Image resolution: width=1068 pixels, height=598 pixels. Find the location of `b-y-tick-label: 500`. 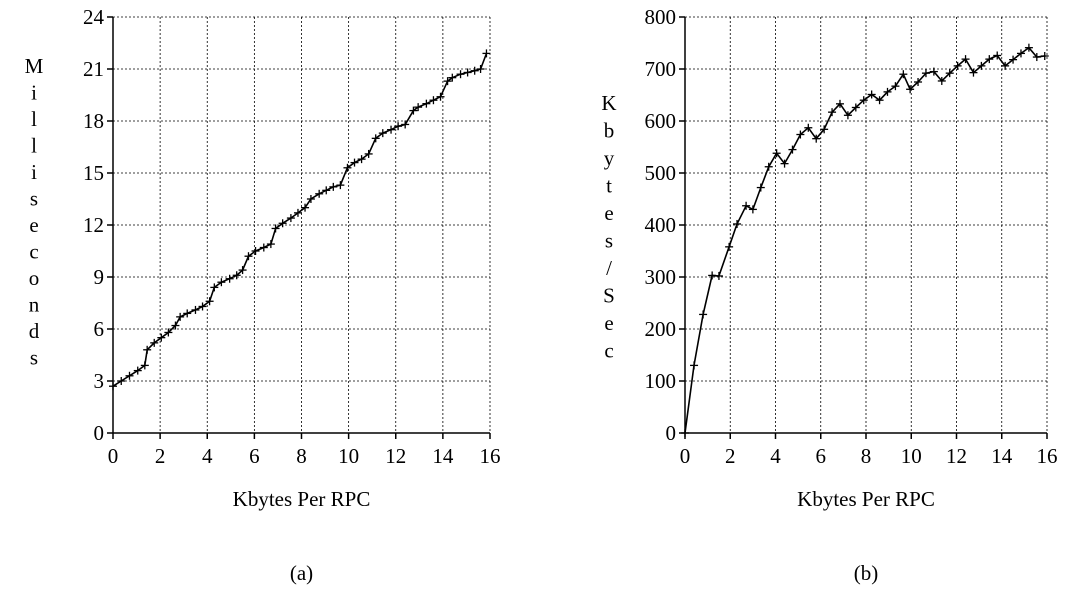

b-y-tick-label: 500 is located at coordinates (661, 173).